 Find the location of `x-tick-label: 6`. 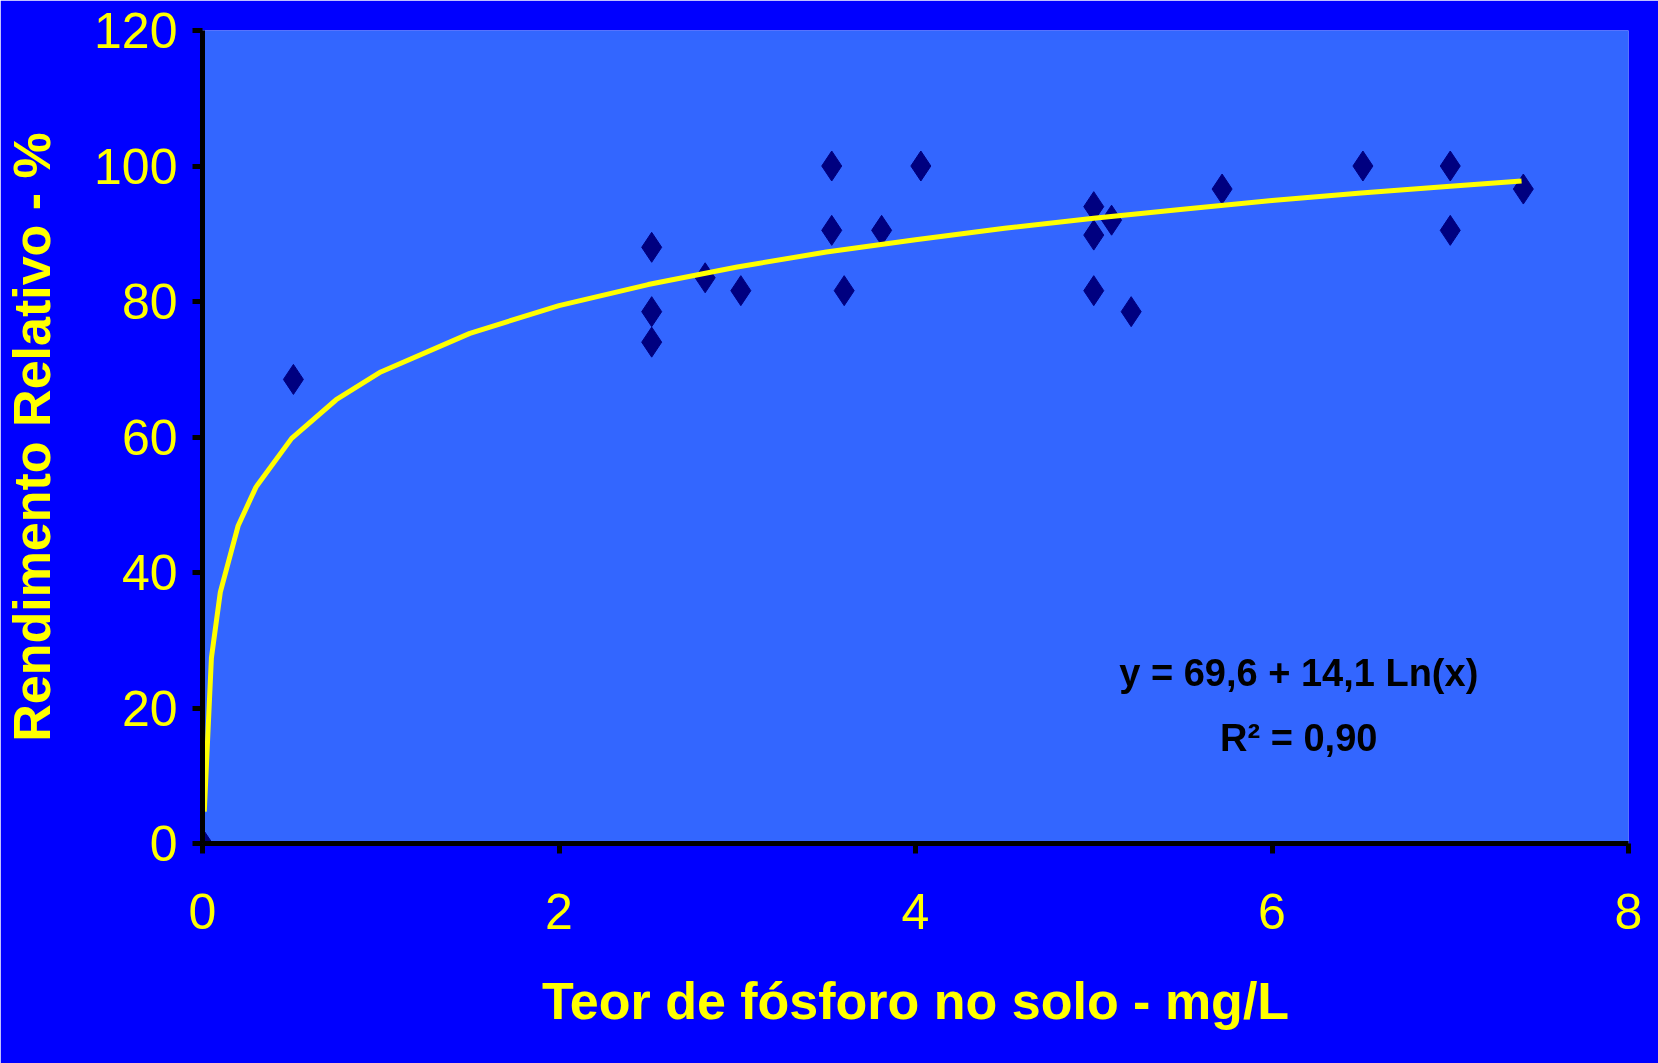

x-tick-label: 6 is located at coordinates (1272, 911).